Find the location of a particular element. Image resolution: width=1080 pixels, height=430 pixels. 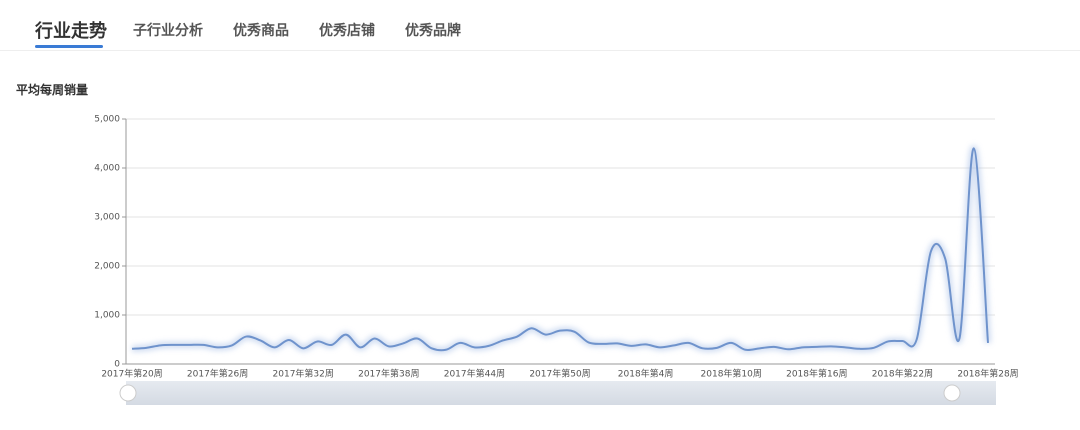

x-tick-label: 2018年第22周 is located at coordinates (902, 374).